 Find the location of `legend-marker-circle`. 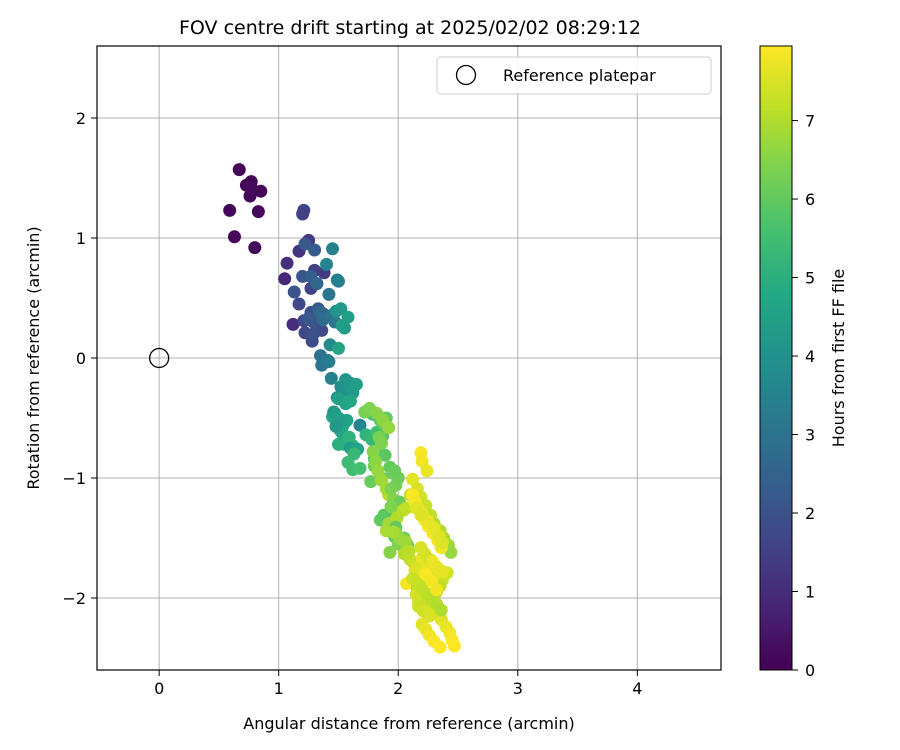

legend-marker-circle is located at coordinates (466, 75).